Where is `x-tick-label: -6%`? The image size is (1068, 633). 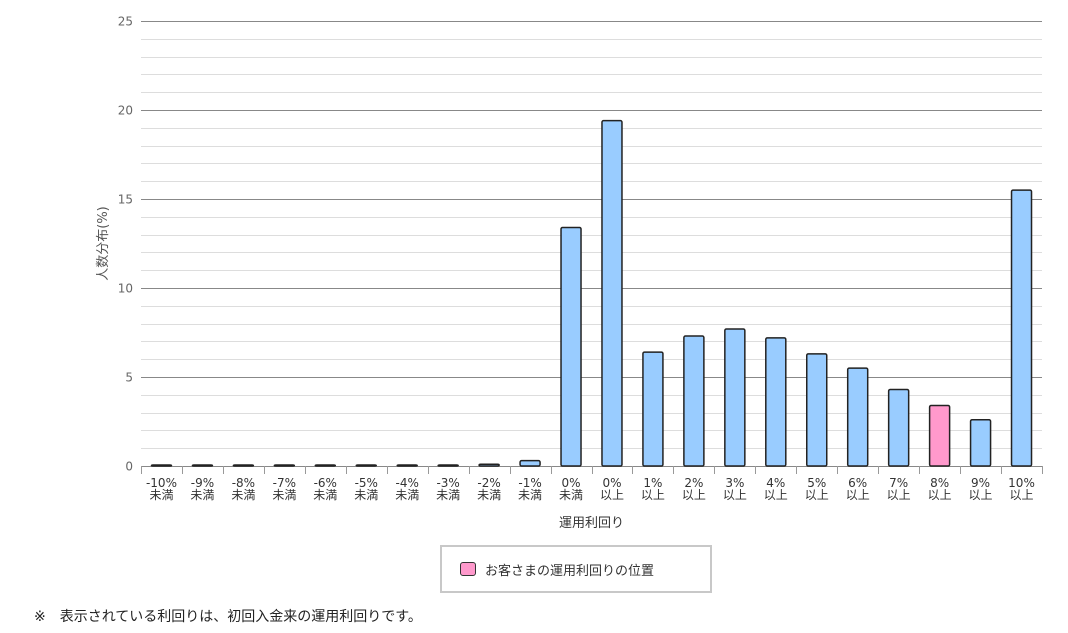 x-tick-label: -6% is located at coordinates (325, 483).